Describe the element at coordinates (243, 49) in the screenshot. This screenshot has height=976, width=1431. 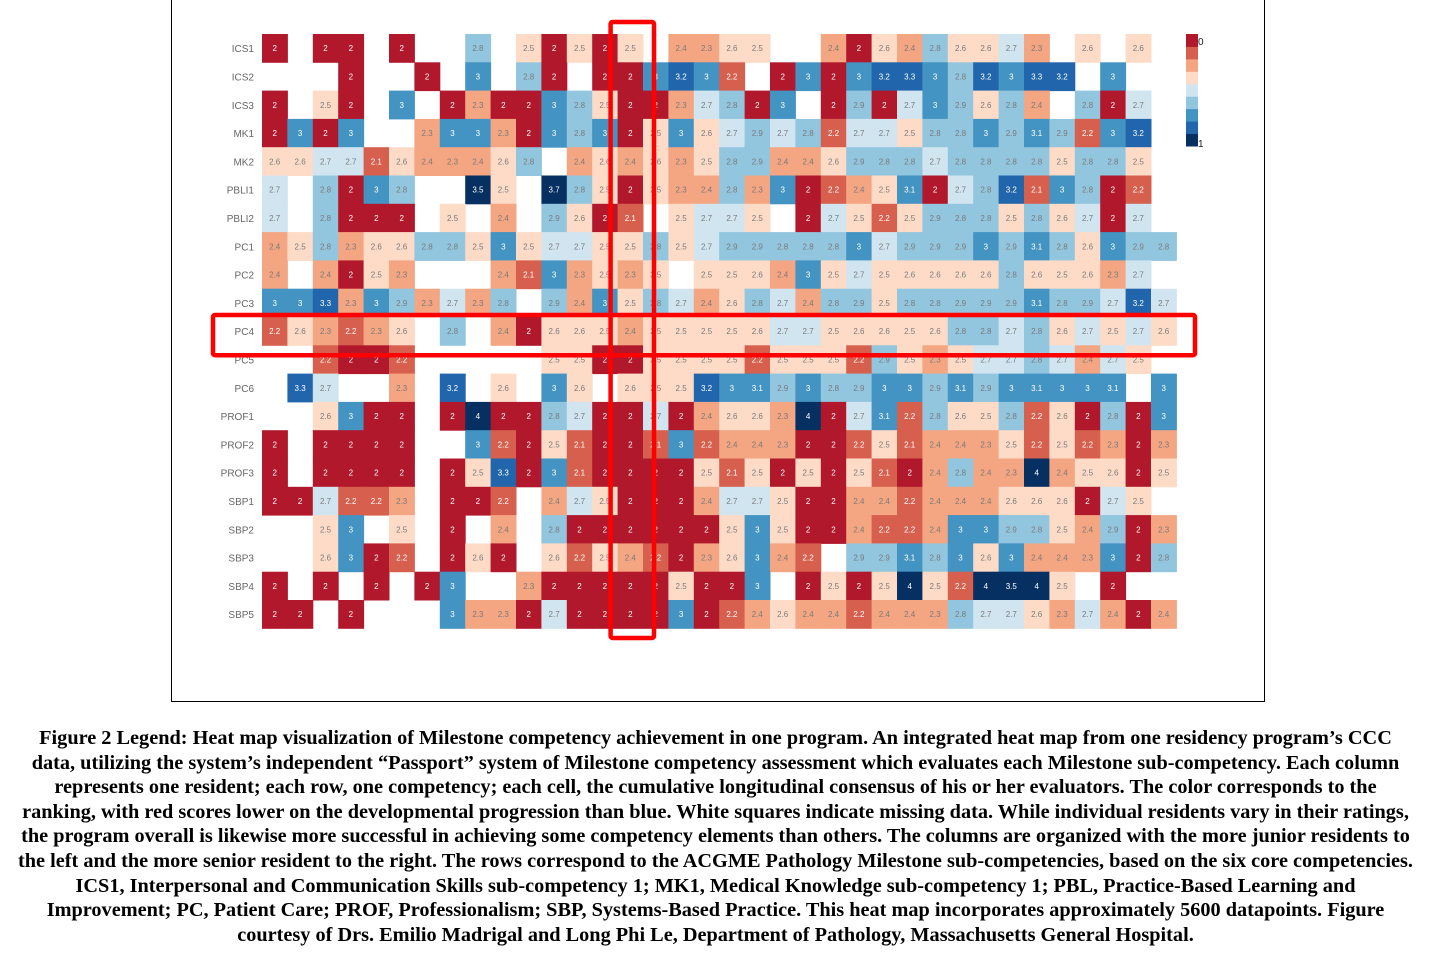
I see `row-label: ICS1` at that location.